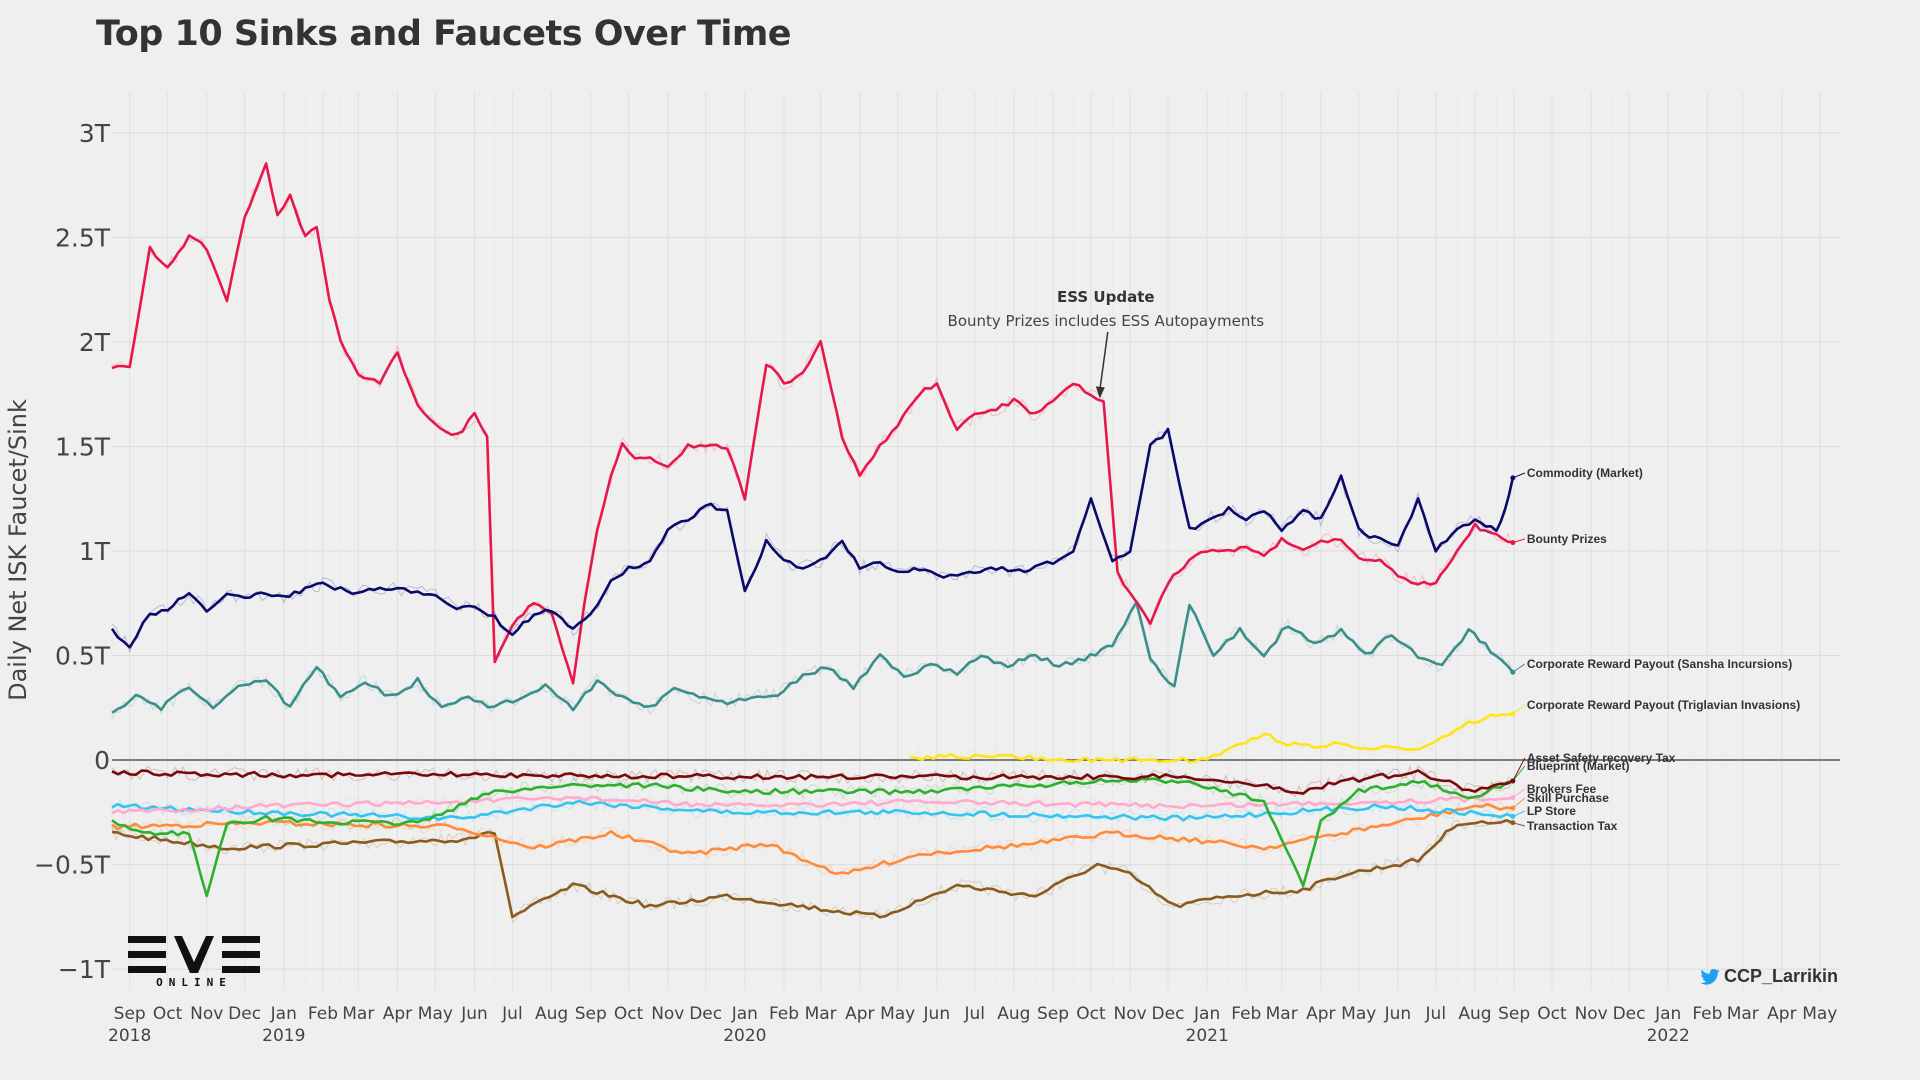 The width and height of the screenshot is (1920, 1080). I want to click on y-tick-label: 0.5T, so click(83, 656).